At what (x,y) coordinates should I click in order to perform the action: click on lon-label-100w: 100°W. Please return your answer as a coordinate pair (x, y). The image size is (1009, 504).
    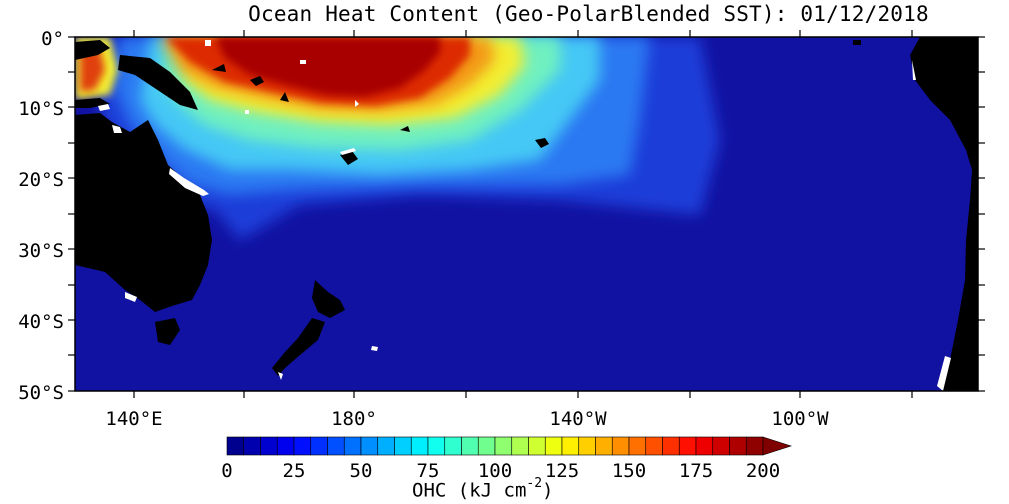
    Looking at the image, I should click on (800, 419).